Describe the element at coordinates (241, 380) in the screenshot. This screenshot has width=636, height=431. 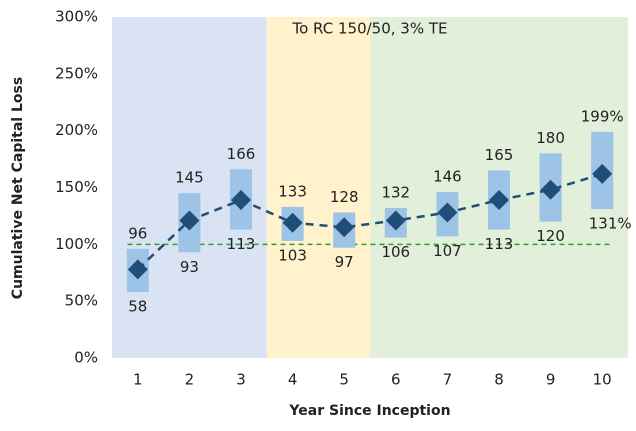
I see `x-tick-label: 3` at that location.